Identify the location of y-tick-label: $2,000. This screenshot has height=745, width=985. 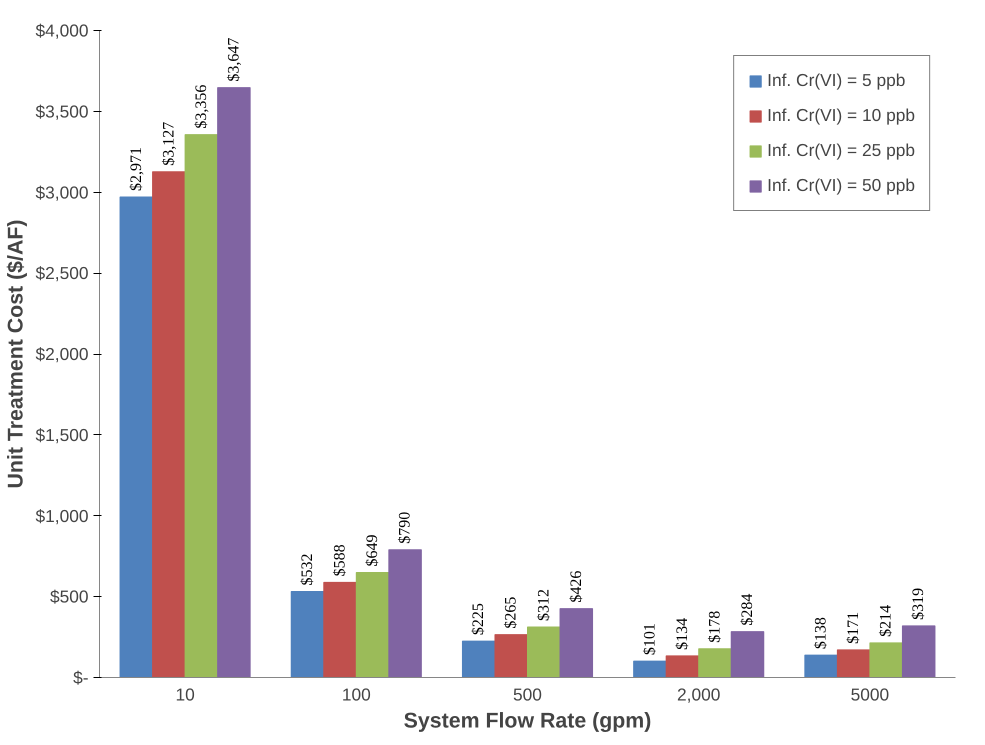
(62, 354).